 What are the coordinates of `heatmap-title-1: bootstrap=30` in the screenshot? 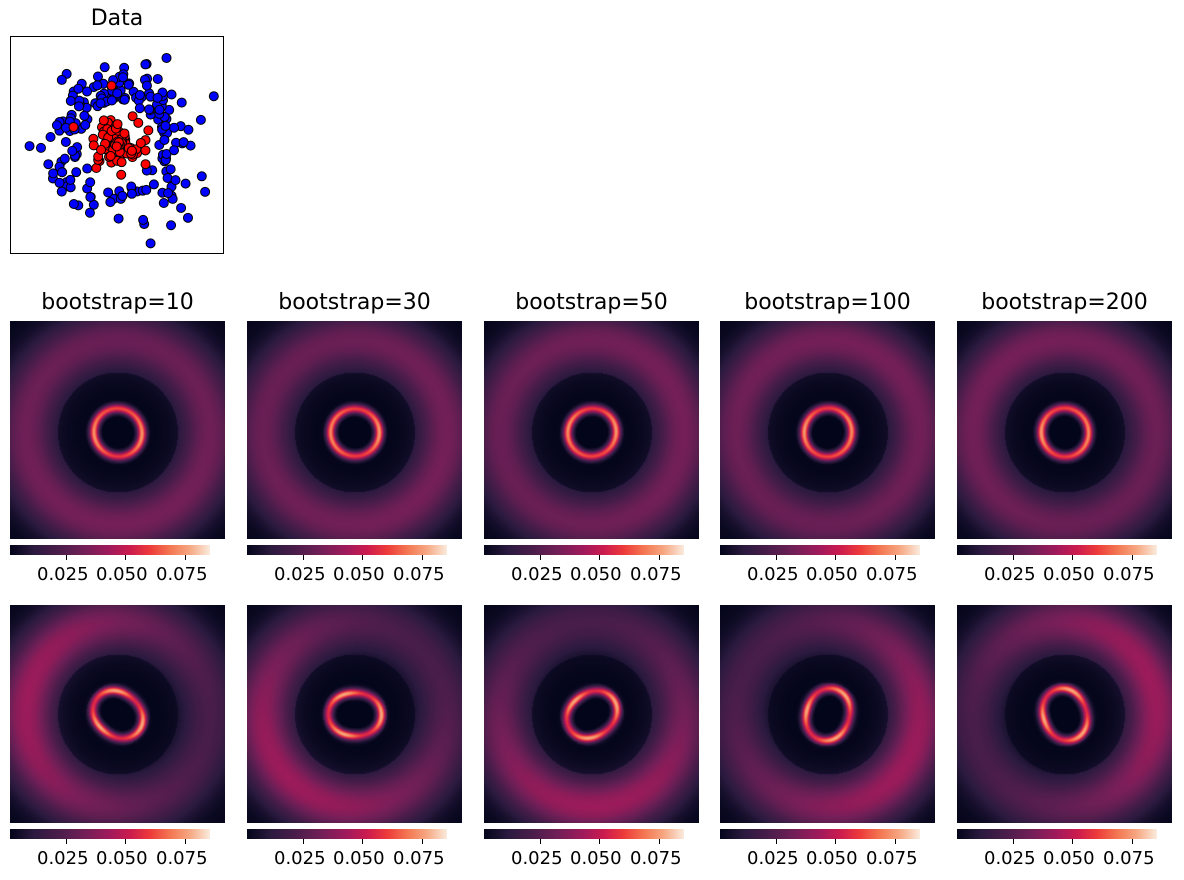 It's located at (354, 302).